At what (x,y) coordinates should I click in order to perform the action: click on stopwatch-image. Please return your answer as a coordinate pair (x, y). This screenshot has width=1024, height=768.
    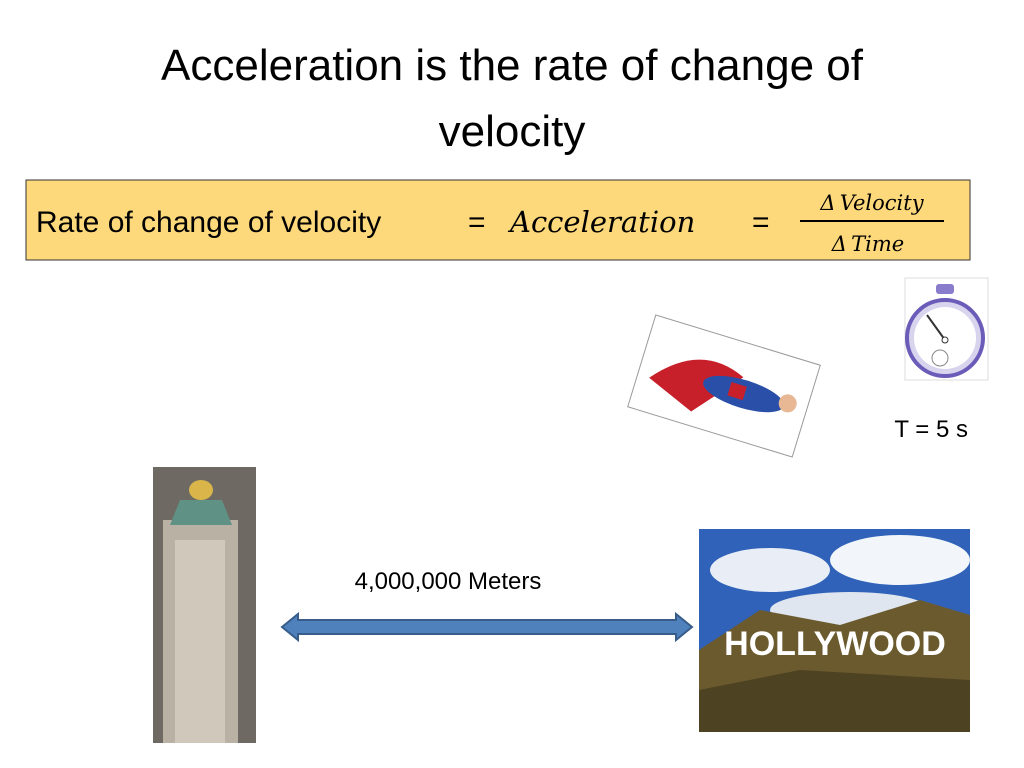
    Looking at the image, I should click on (946, 329).